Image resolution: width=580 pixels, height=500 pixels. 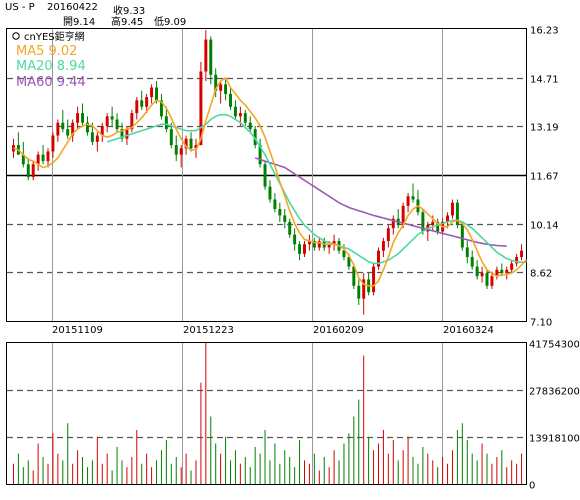 What do you see at coordinates (72, 7) in the screenshot?
I see `date-label: 20160422` at bounding box center [72, 7].